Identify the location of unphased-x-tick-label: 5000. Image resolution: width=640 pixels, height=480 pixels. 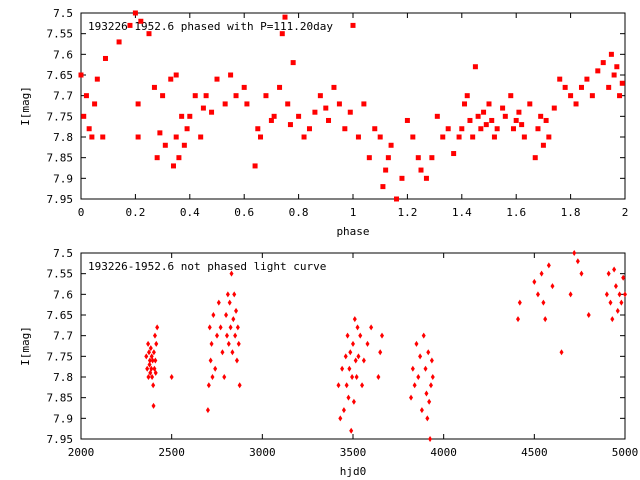
(625, 452).